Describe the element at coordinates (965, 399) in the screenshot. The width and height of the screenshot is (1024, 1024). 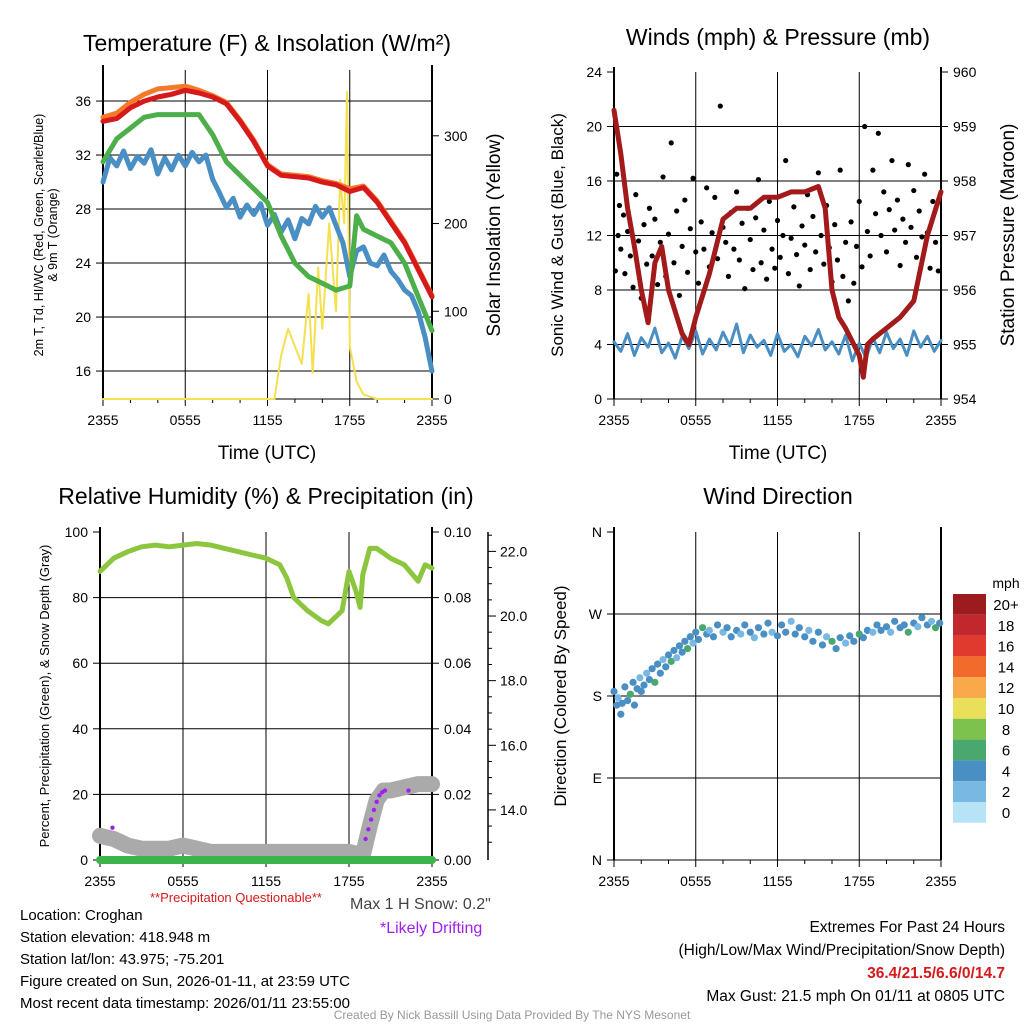
I see `y-tick-label-right: 954` at that location.